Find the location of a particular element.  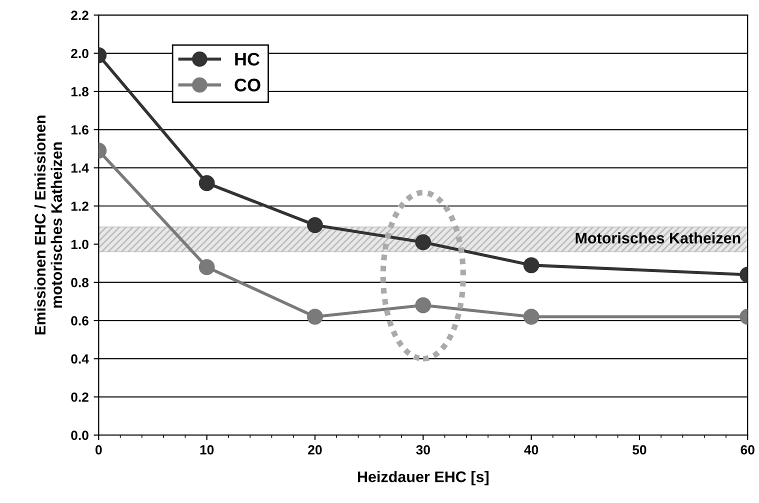

y-tick-label: 2.0 is located at coordinates (79, 53).